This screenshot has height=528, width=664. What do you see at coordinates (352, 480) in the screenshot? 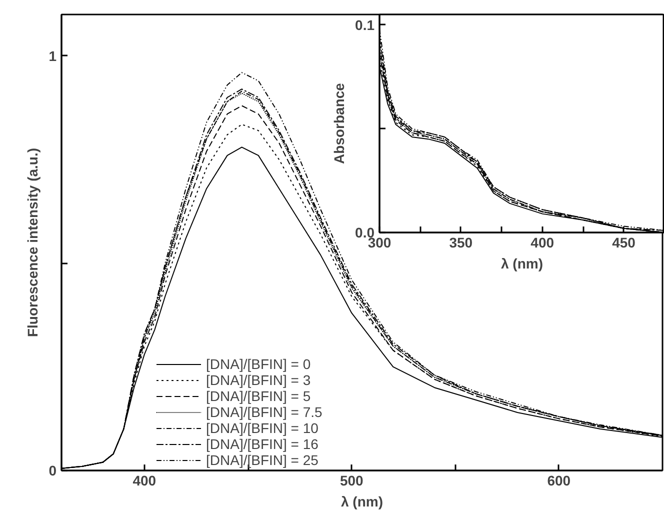
I see `x-tick-label: 500` at bounding box center [352, 480].